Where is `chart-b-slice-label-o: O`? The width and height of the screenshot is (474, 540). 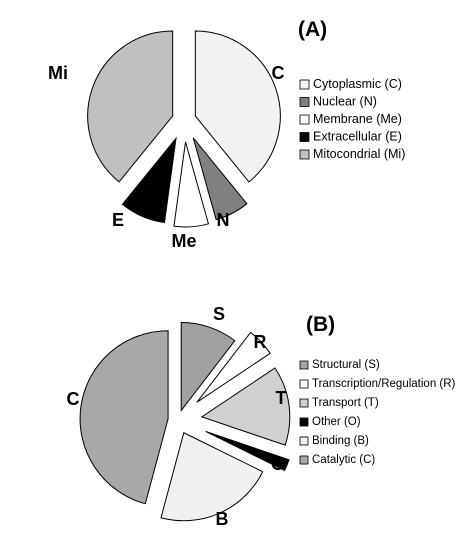 chart-b-slice-label-o: O is located at coordinates (278, 464).